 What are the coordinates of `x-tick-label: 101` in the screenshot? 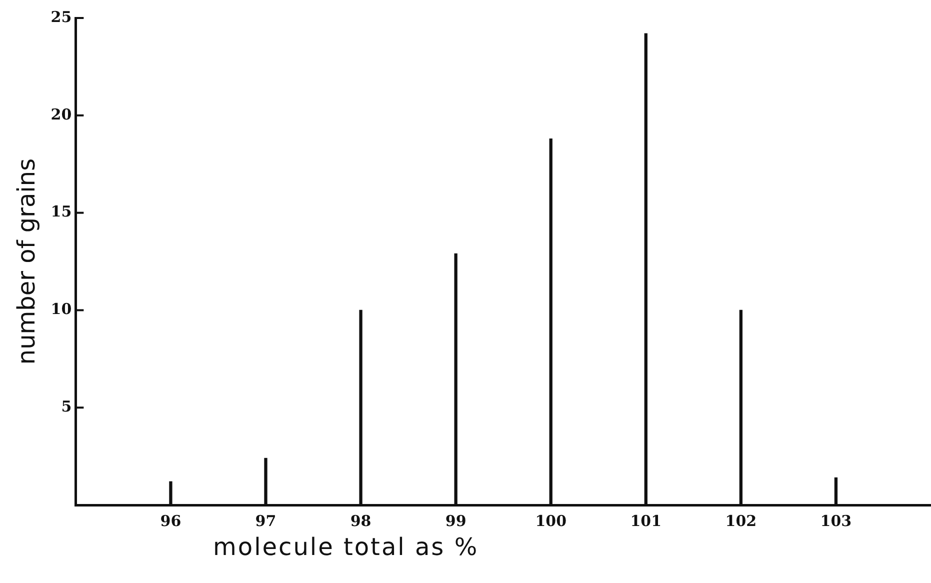 It's located at (646, 521).